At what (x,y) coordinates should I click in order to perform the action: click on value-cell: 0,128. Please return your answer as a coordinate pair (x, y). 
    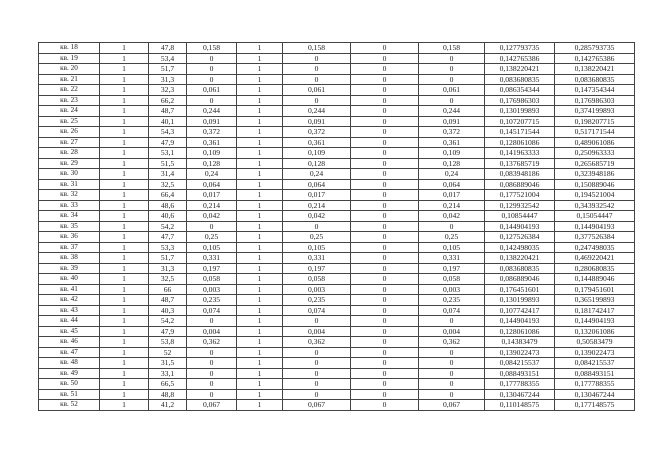
    Looking at the image, I should click on (316, 163).